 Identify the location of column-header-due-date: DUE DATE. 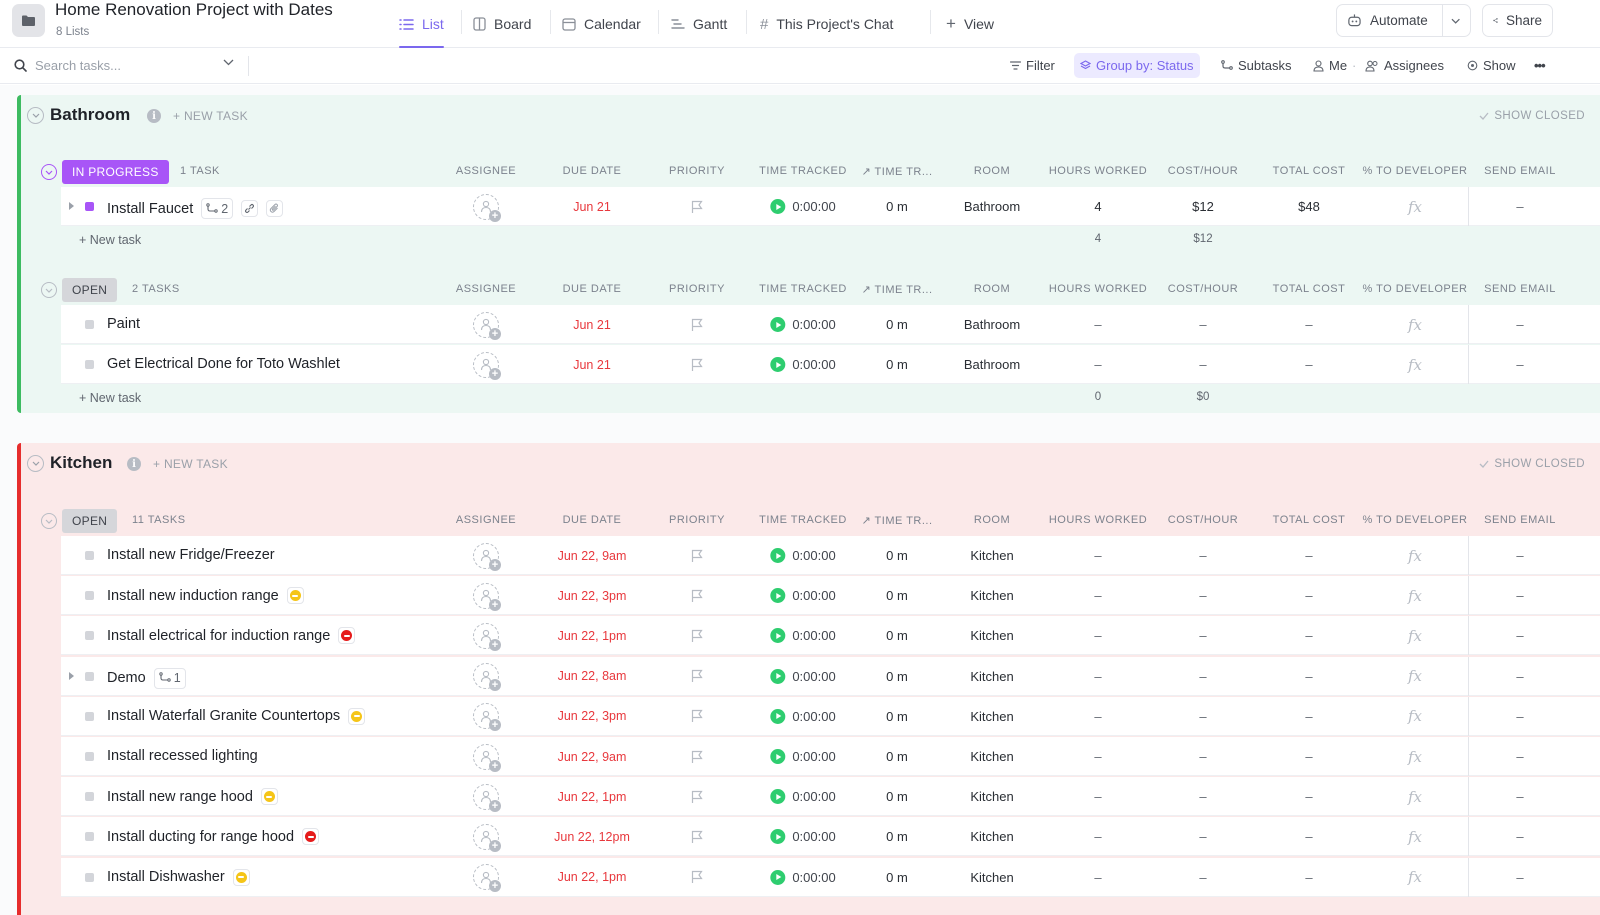
(592, 289).